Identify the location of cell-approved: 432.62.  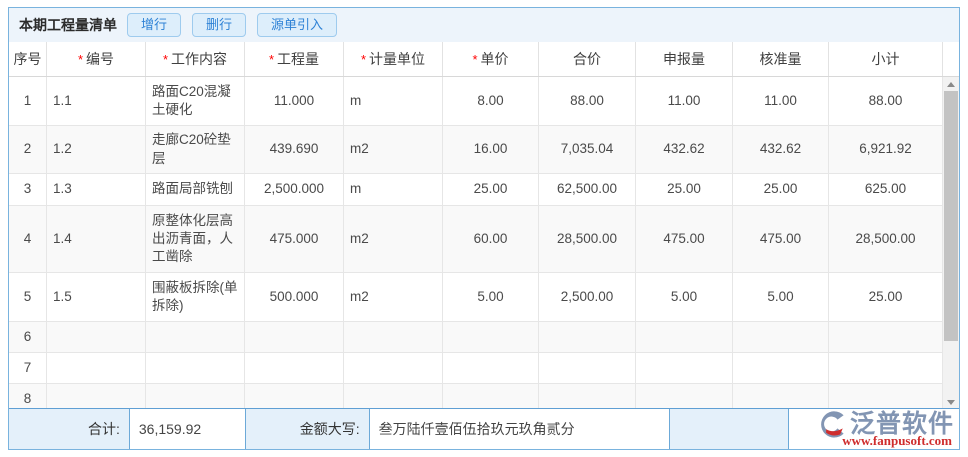
(781, 149).